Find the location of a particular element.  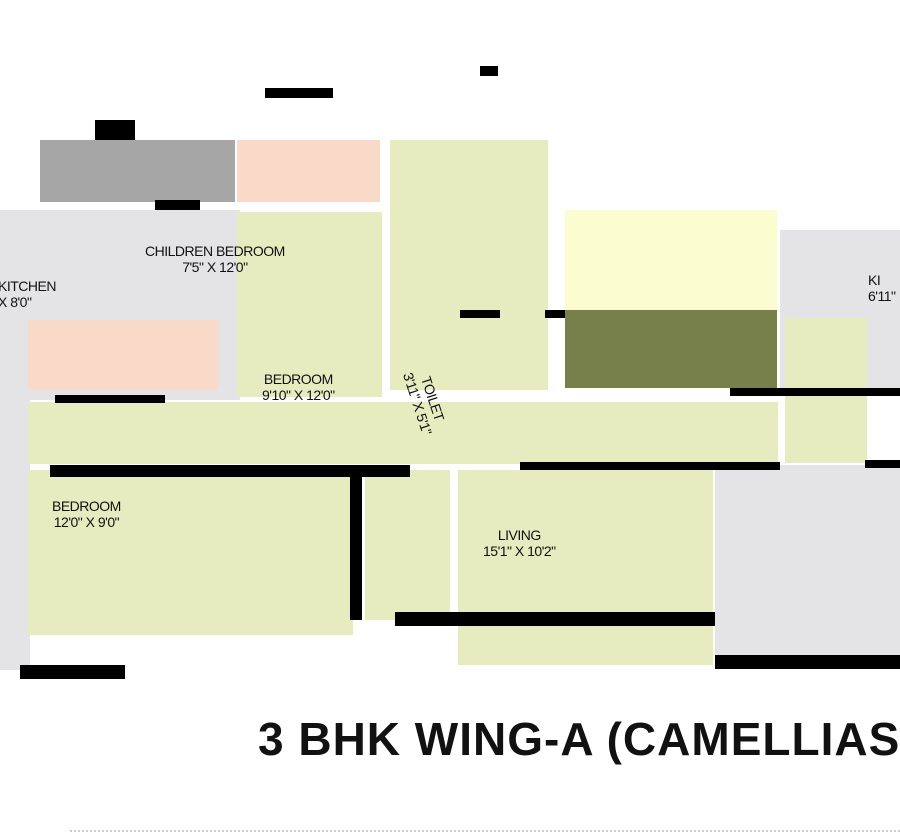

room-name: KITCHEN is located at coordinates (28, 286).